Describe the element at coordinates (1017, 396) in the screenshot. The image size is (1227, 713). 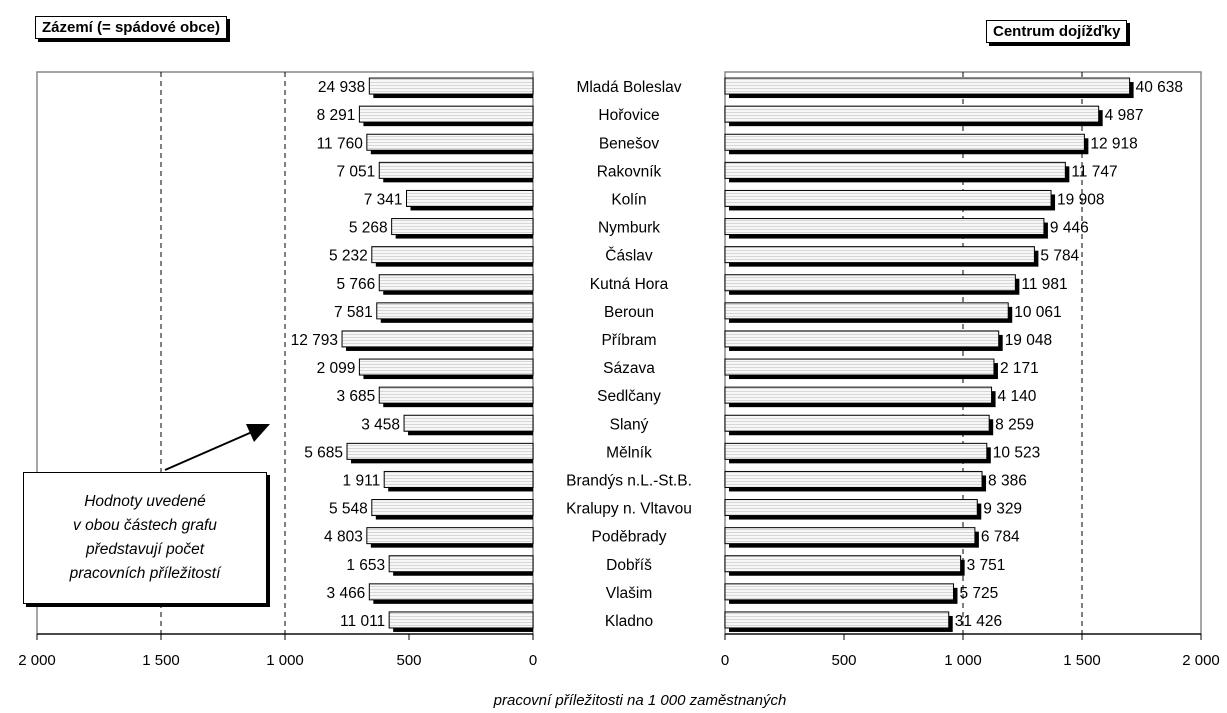
I see `right-data-label: 4 140` at that location.